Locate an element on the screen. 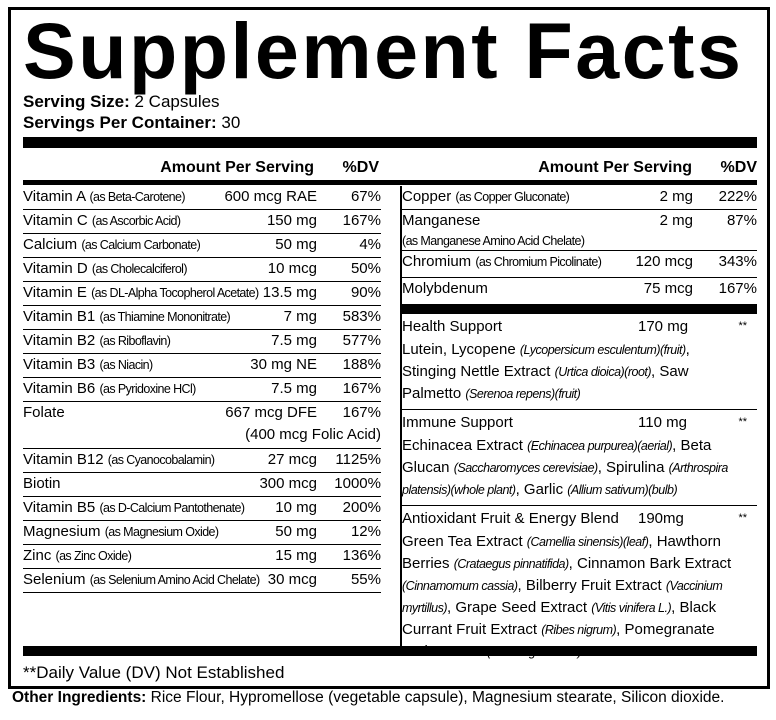 Image resolution: width=776 pixels, height=720 pixels. nutrient-name: Biotin is located at coordinates (42, 484).